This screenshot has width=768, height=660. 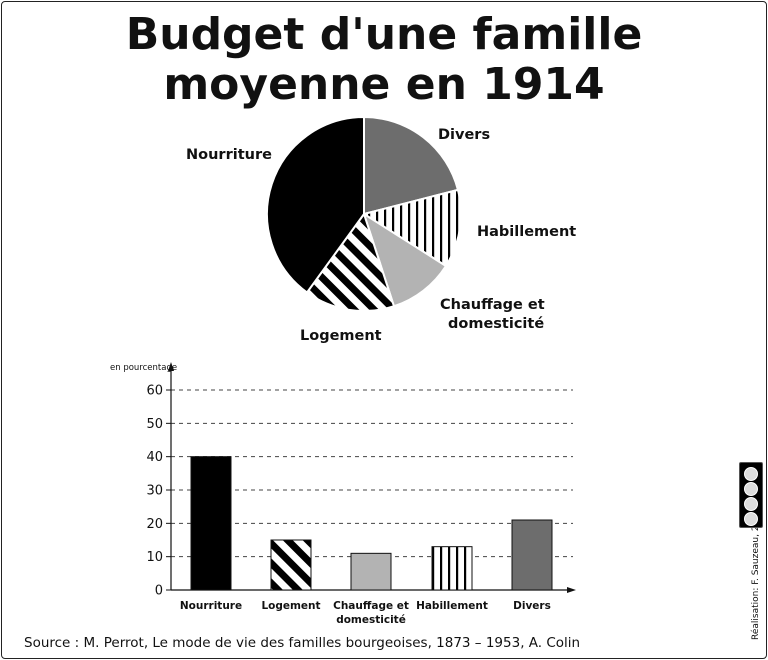 What do you see at coordinates (526, 232) in the screenshot?
I see `pie-label-habillement: Habillement` at bounding box center [526, 232].